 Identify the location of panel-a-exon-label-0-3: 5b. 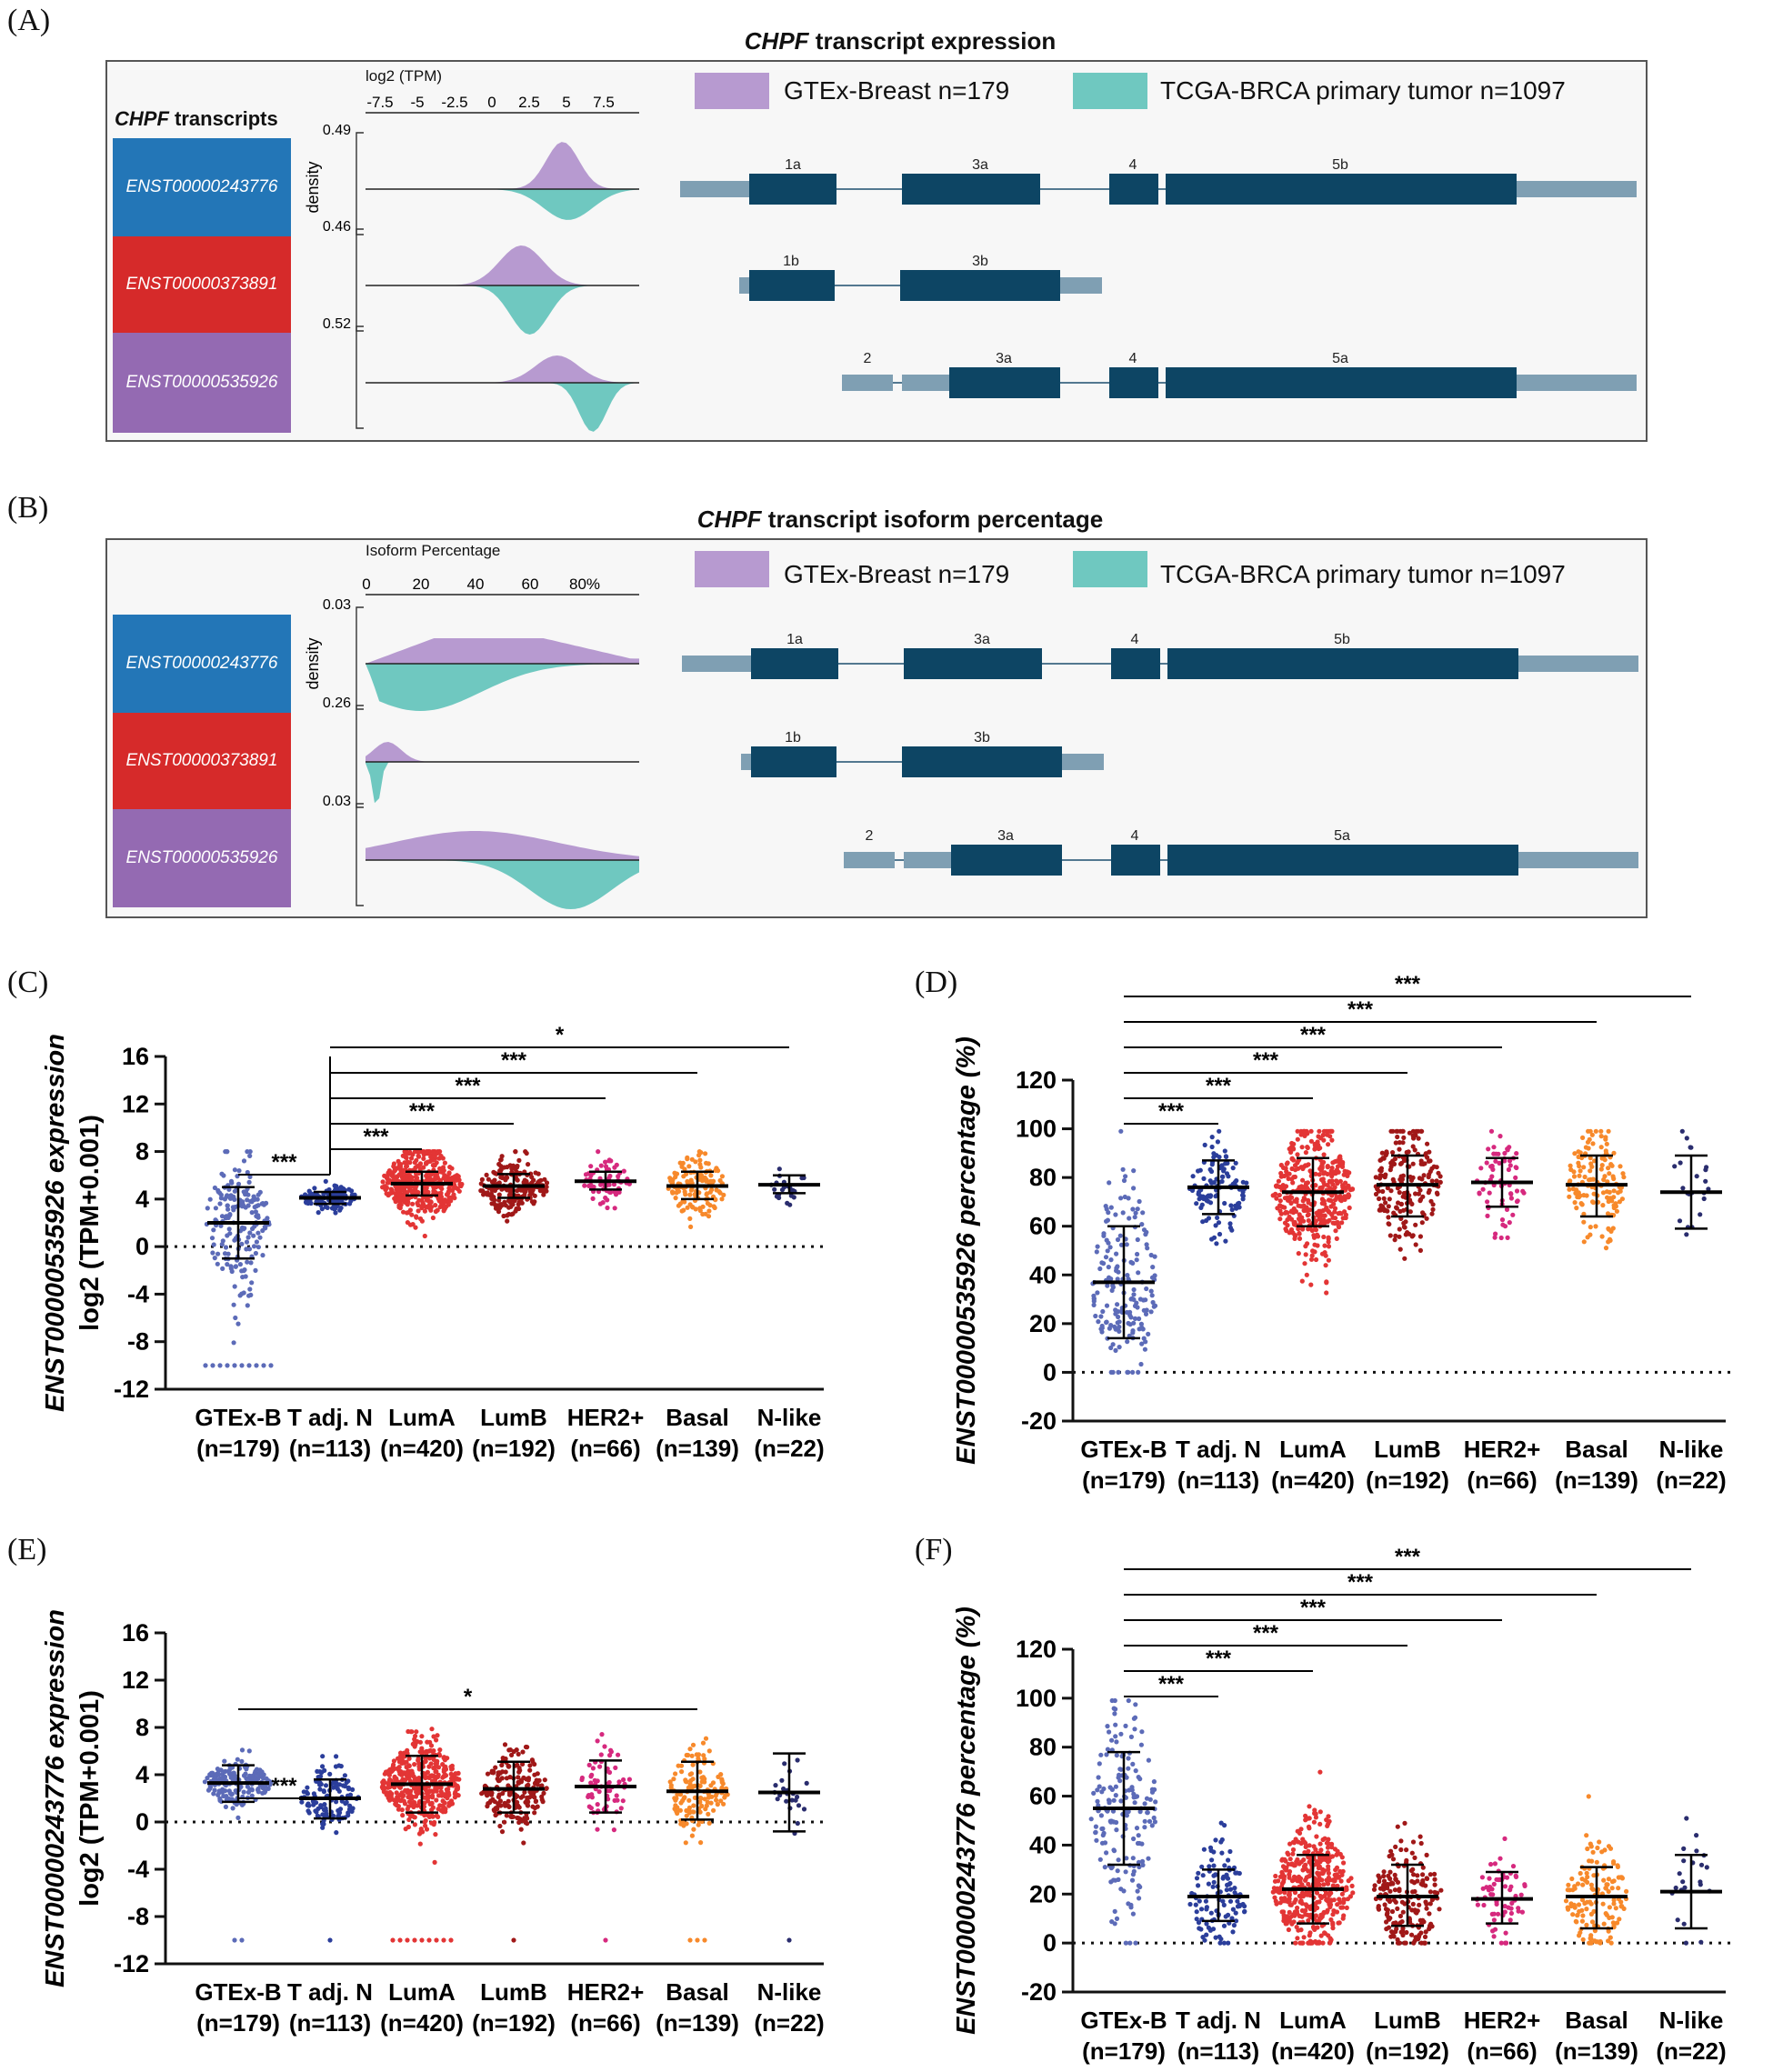
(1340, 165).